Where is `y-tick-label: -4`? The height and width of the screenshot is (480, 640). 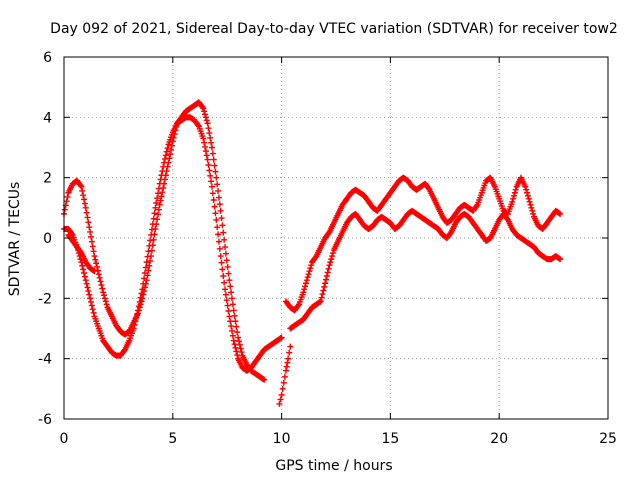 y-tick-label: -4 is located at coordinates (45, 360).